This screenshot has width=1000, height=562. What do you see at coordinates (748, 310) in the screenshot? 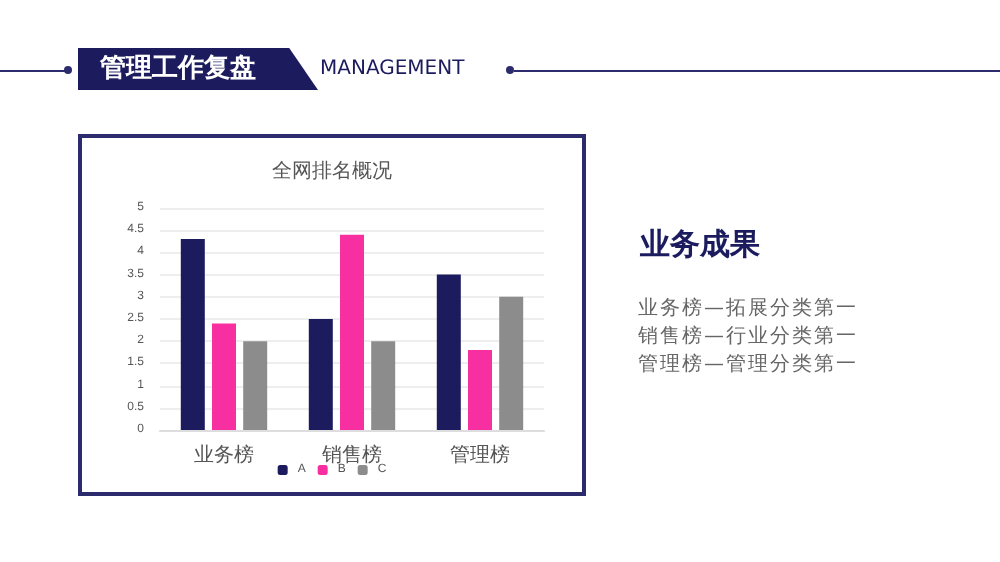
I see `text: 业务榜—拓展分类第一` at bounding box center [748, 310].